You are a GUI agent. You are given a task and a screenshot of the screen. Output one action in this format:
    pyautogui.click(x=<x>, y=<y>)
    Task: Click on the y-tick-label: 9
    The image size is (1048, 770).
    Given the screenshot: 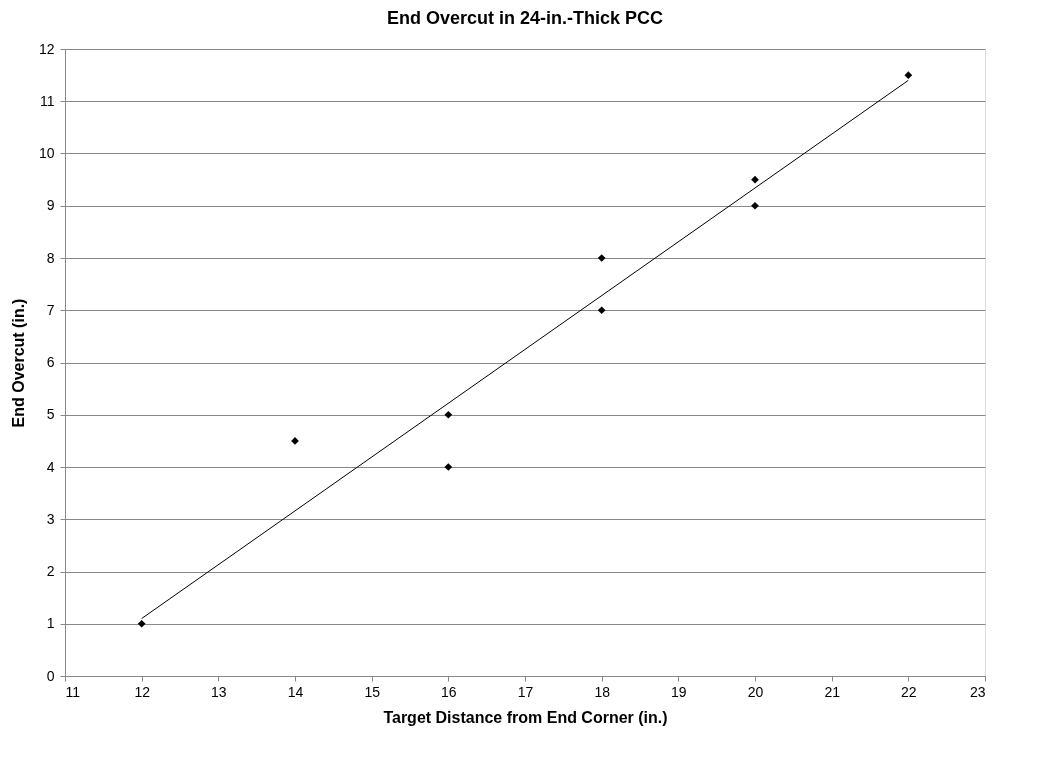 What is the action you would take?
    pyautogui.click(x=50, y=205)
    